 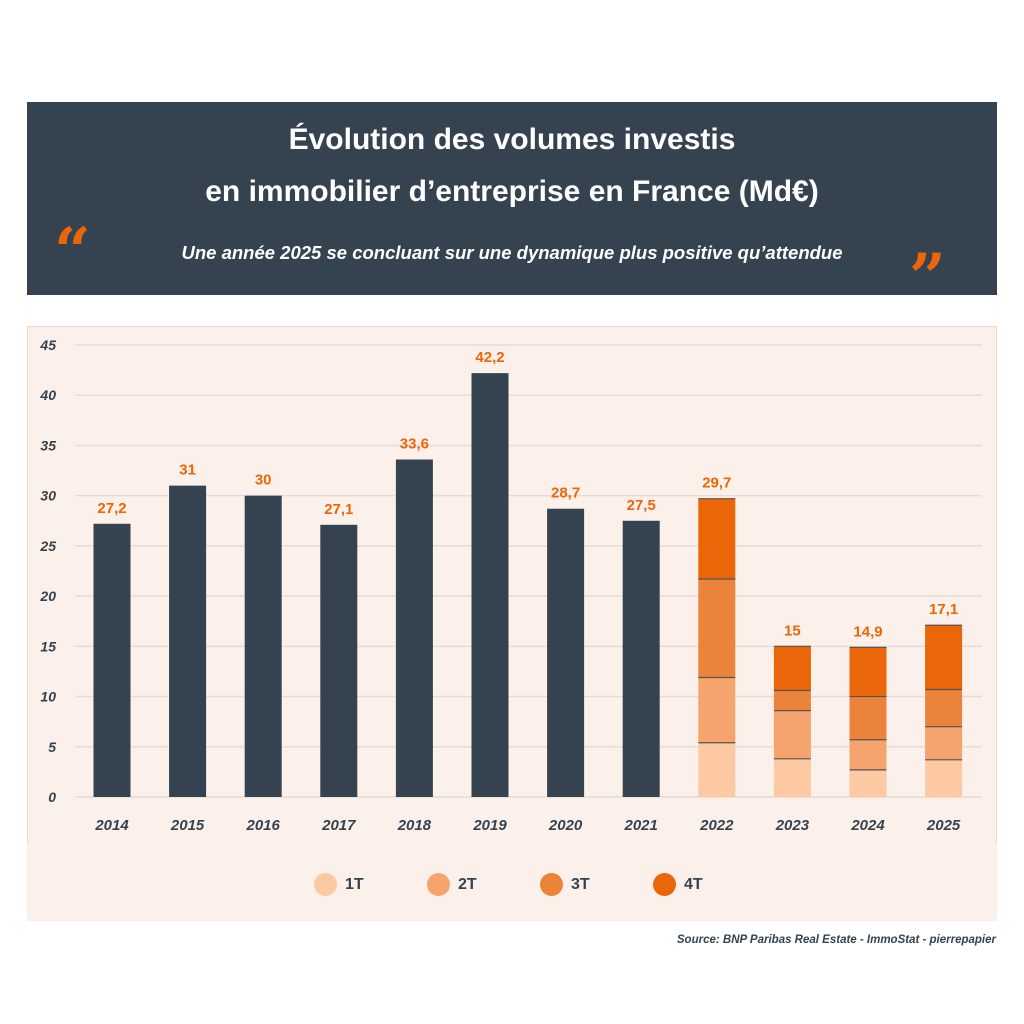 What do you see at coordinates (339, 884) in the screenshot?
I see `legend-item-1t: 1T` at bounding box center [339, 884].